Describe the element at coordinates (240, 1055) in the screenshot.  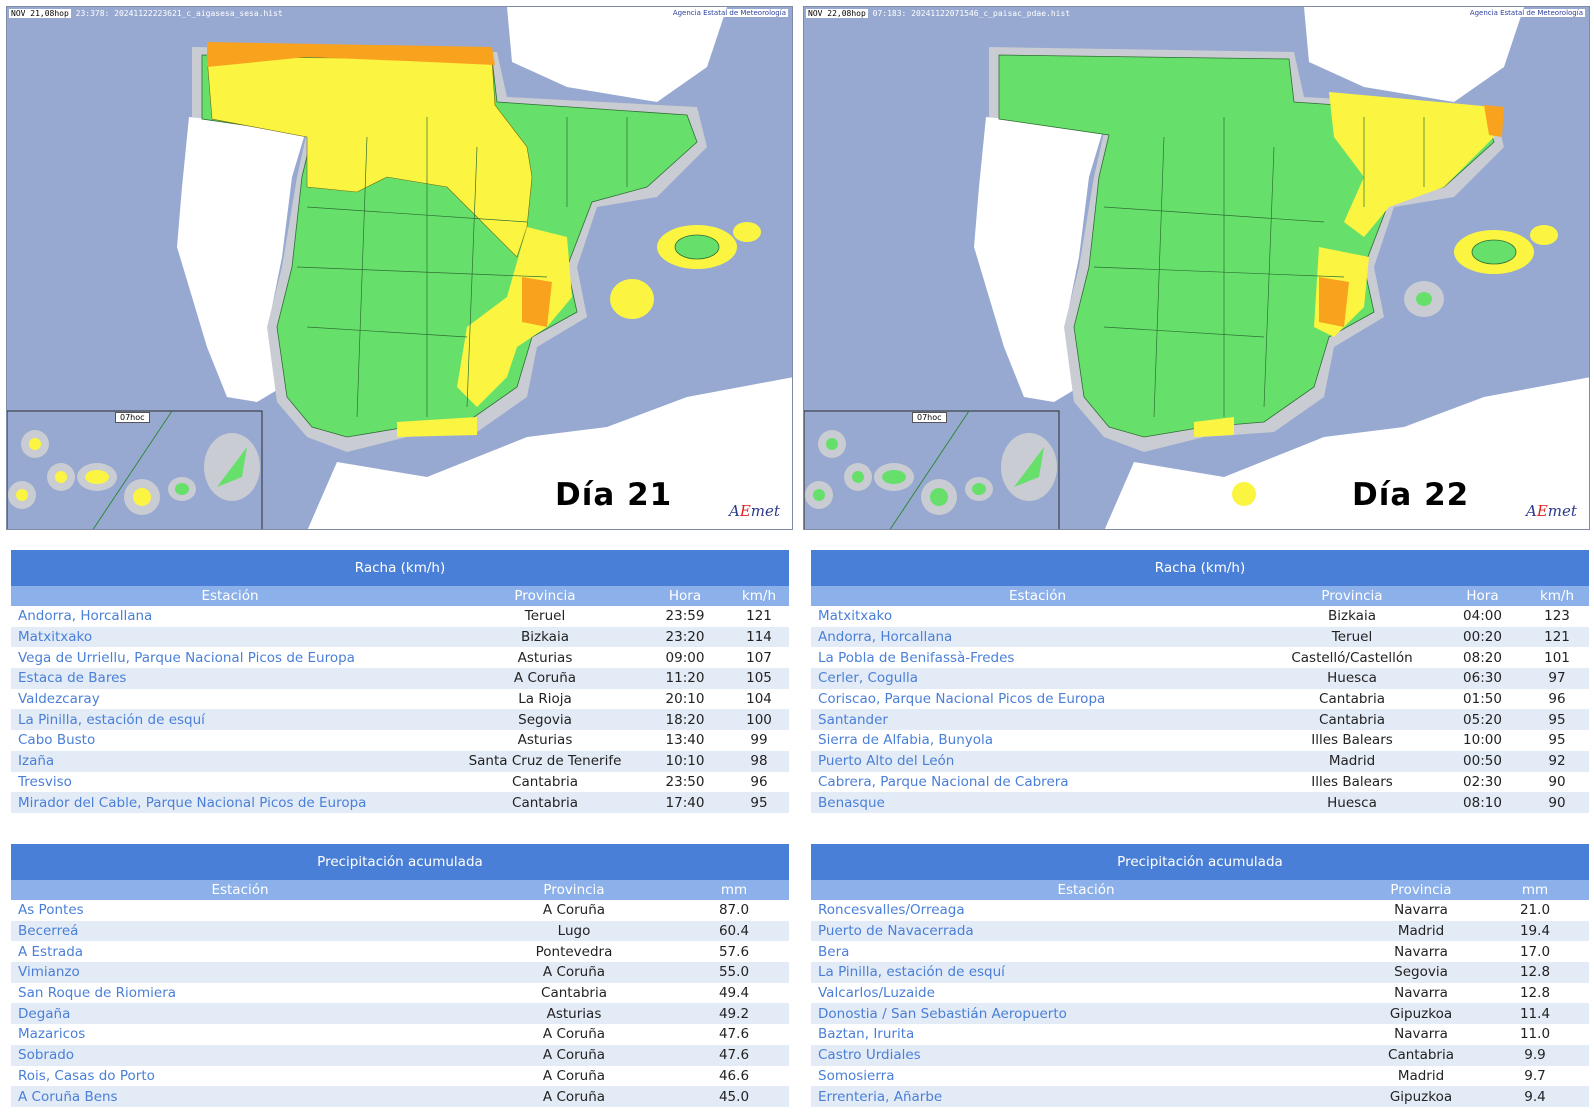
I see `station-link: Sobrado` at that location.